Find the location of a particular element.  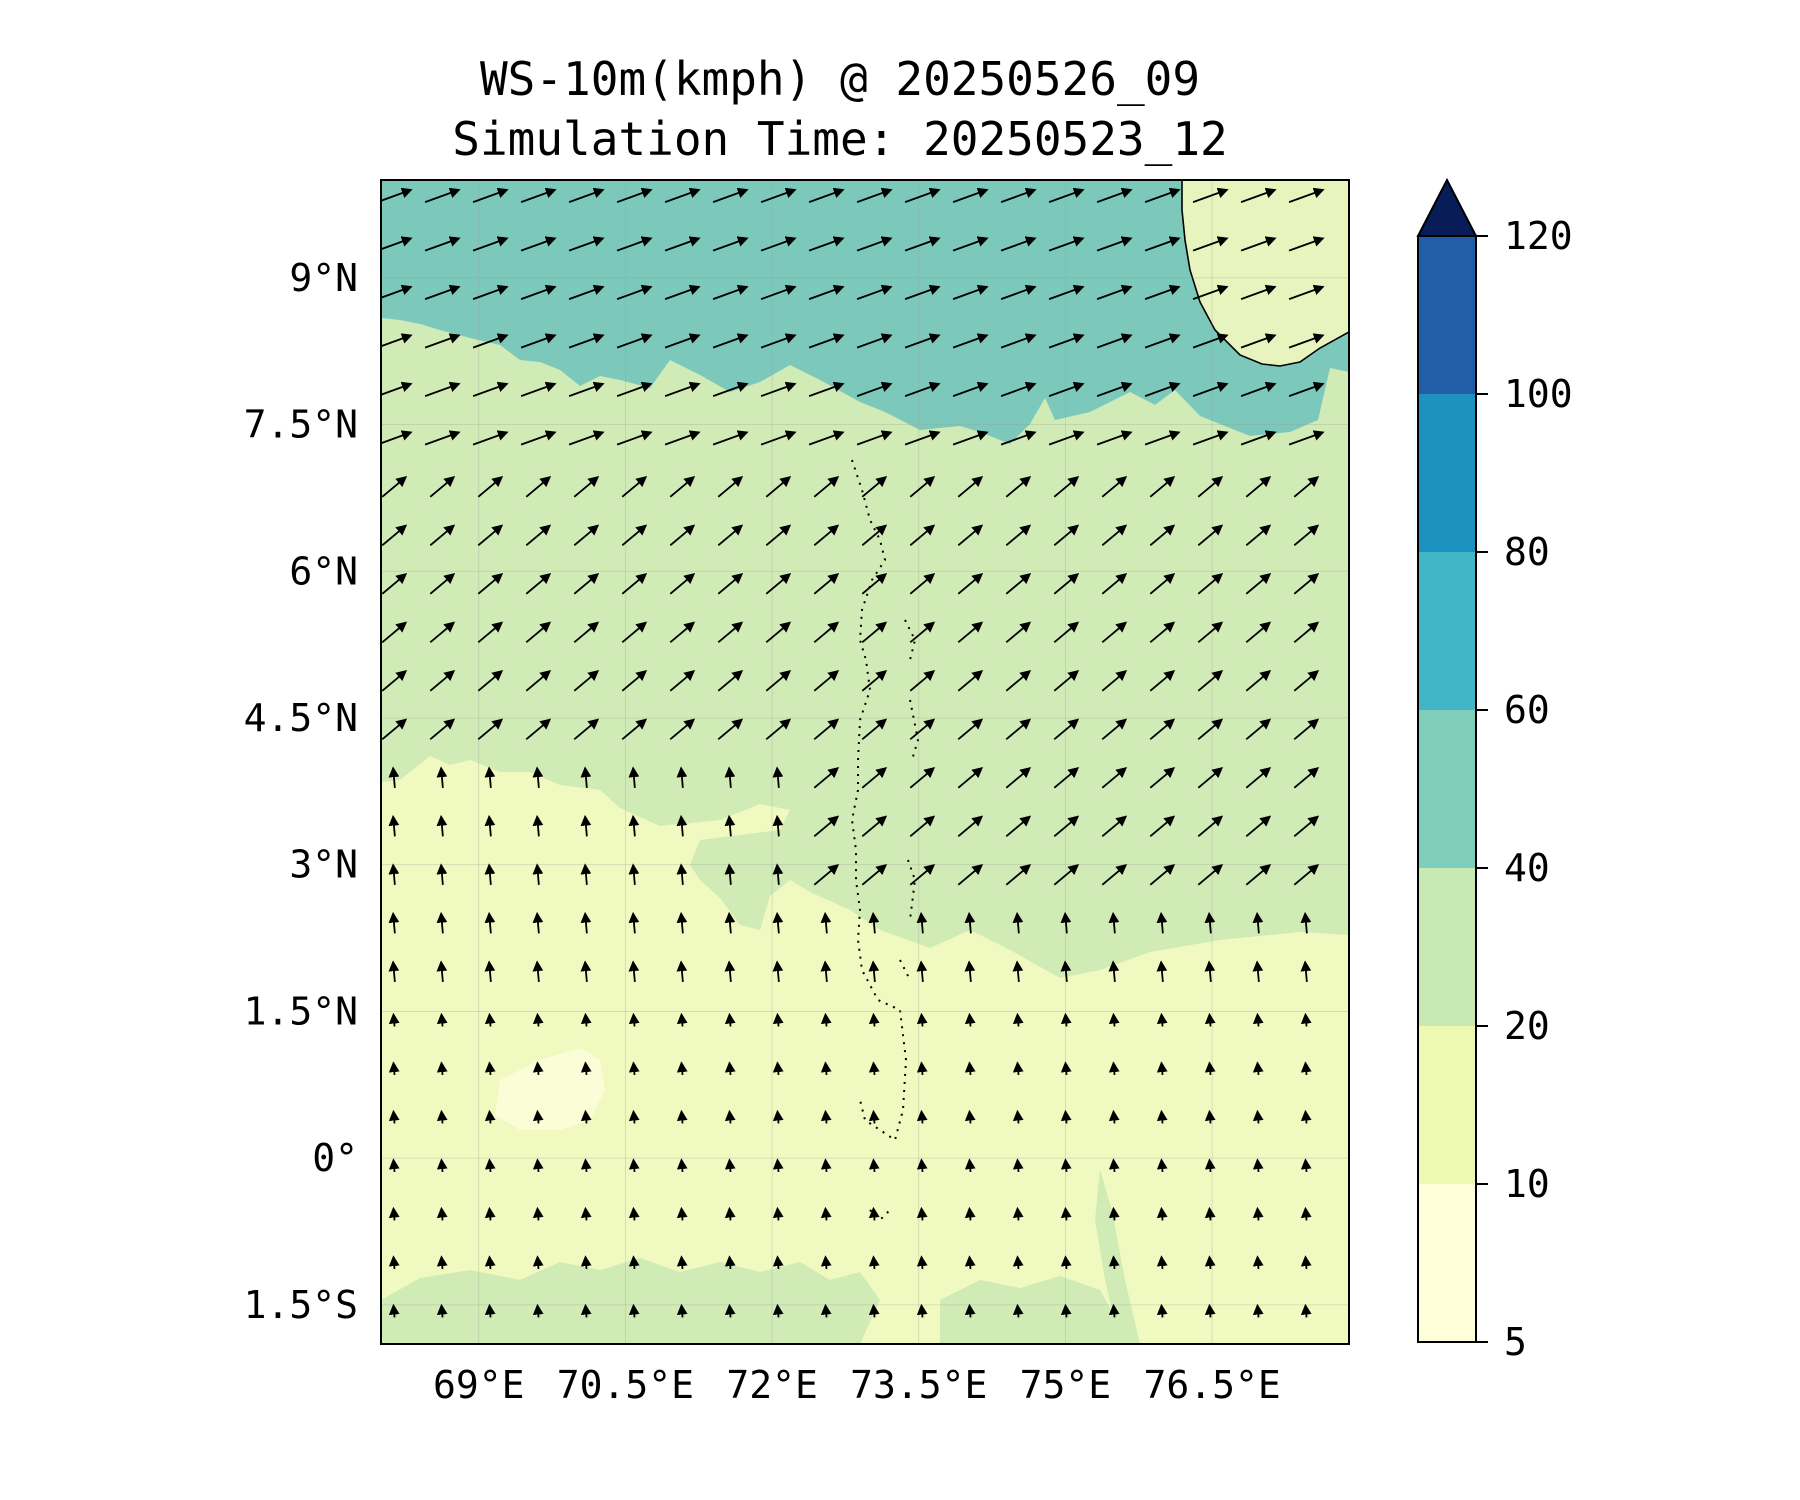

colorbar-segment is located at coordinates (1447, 947).